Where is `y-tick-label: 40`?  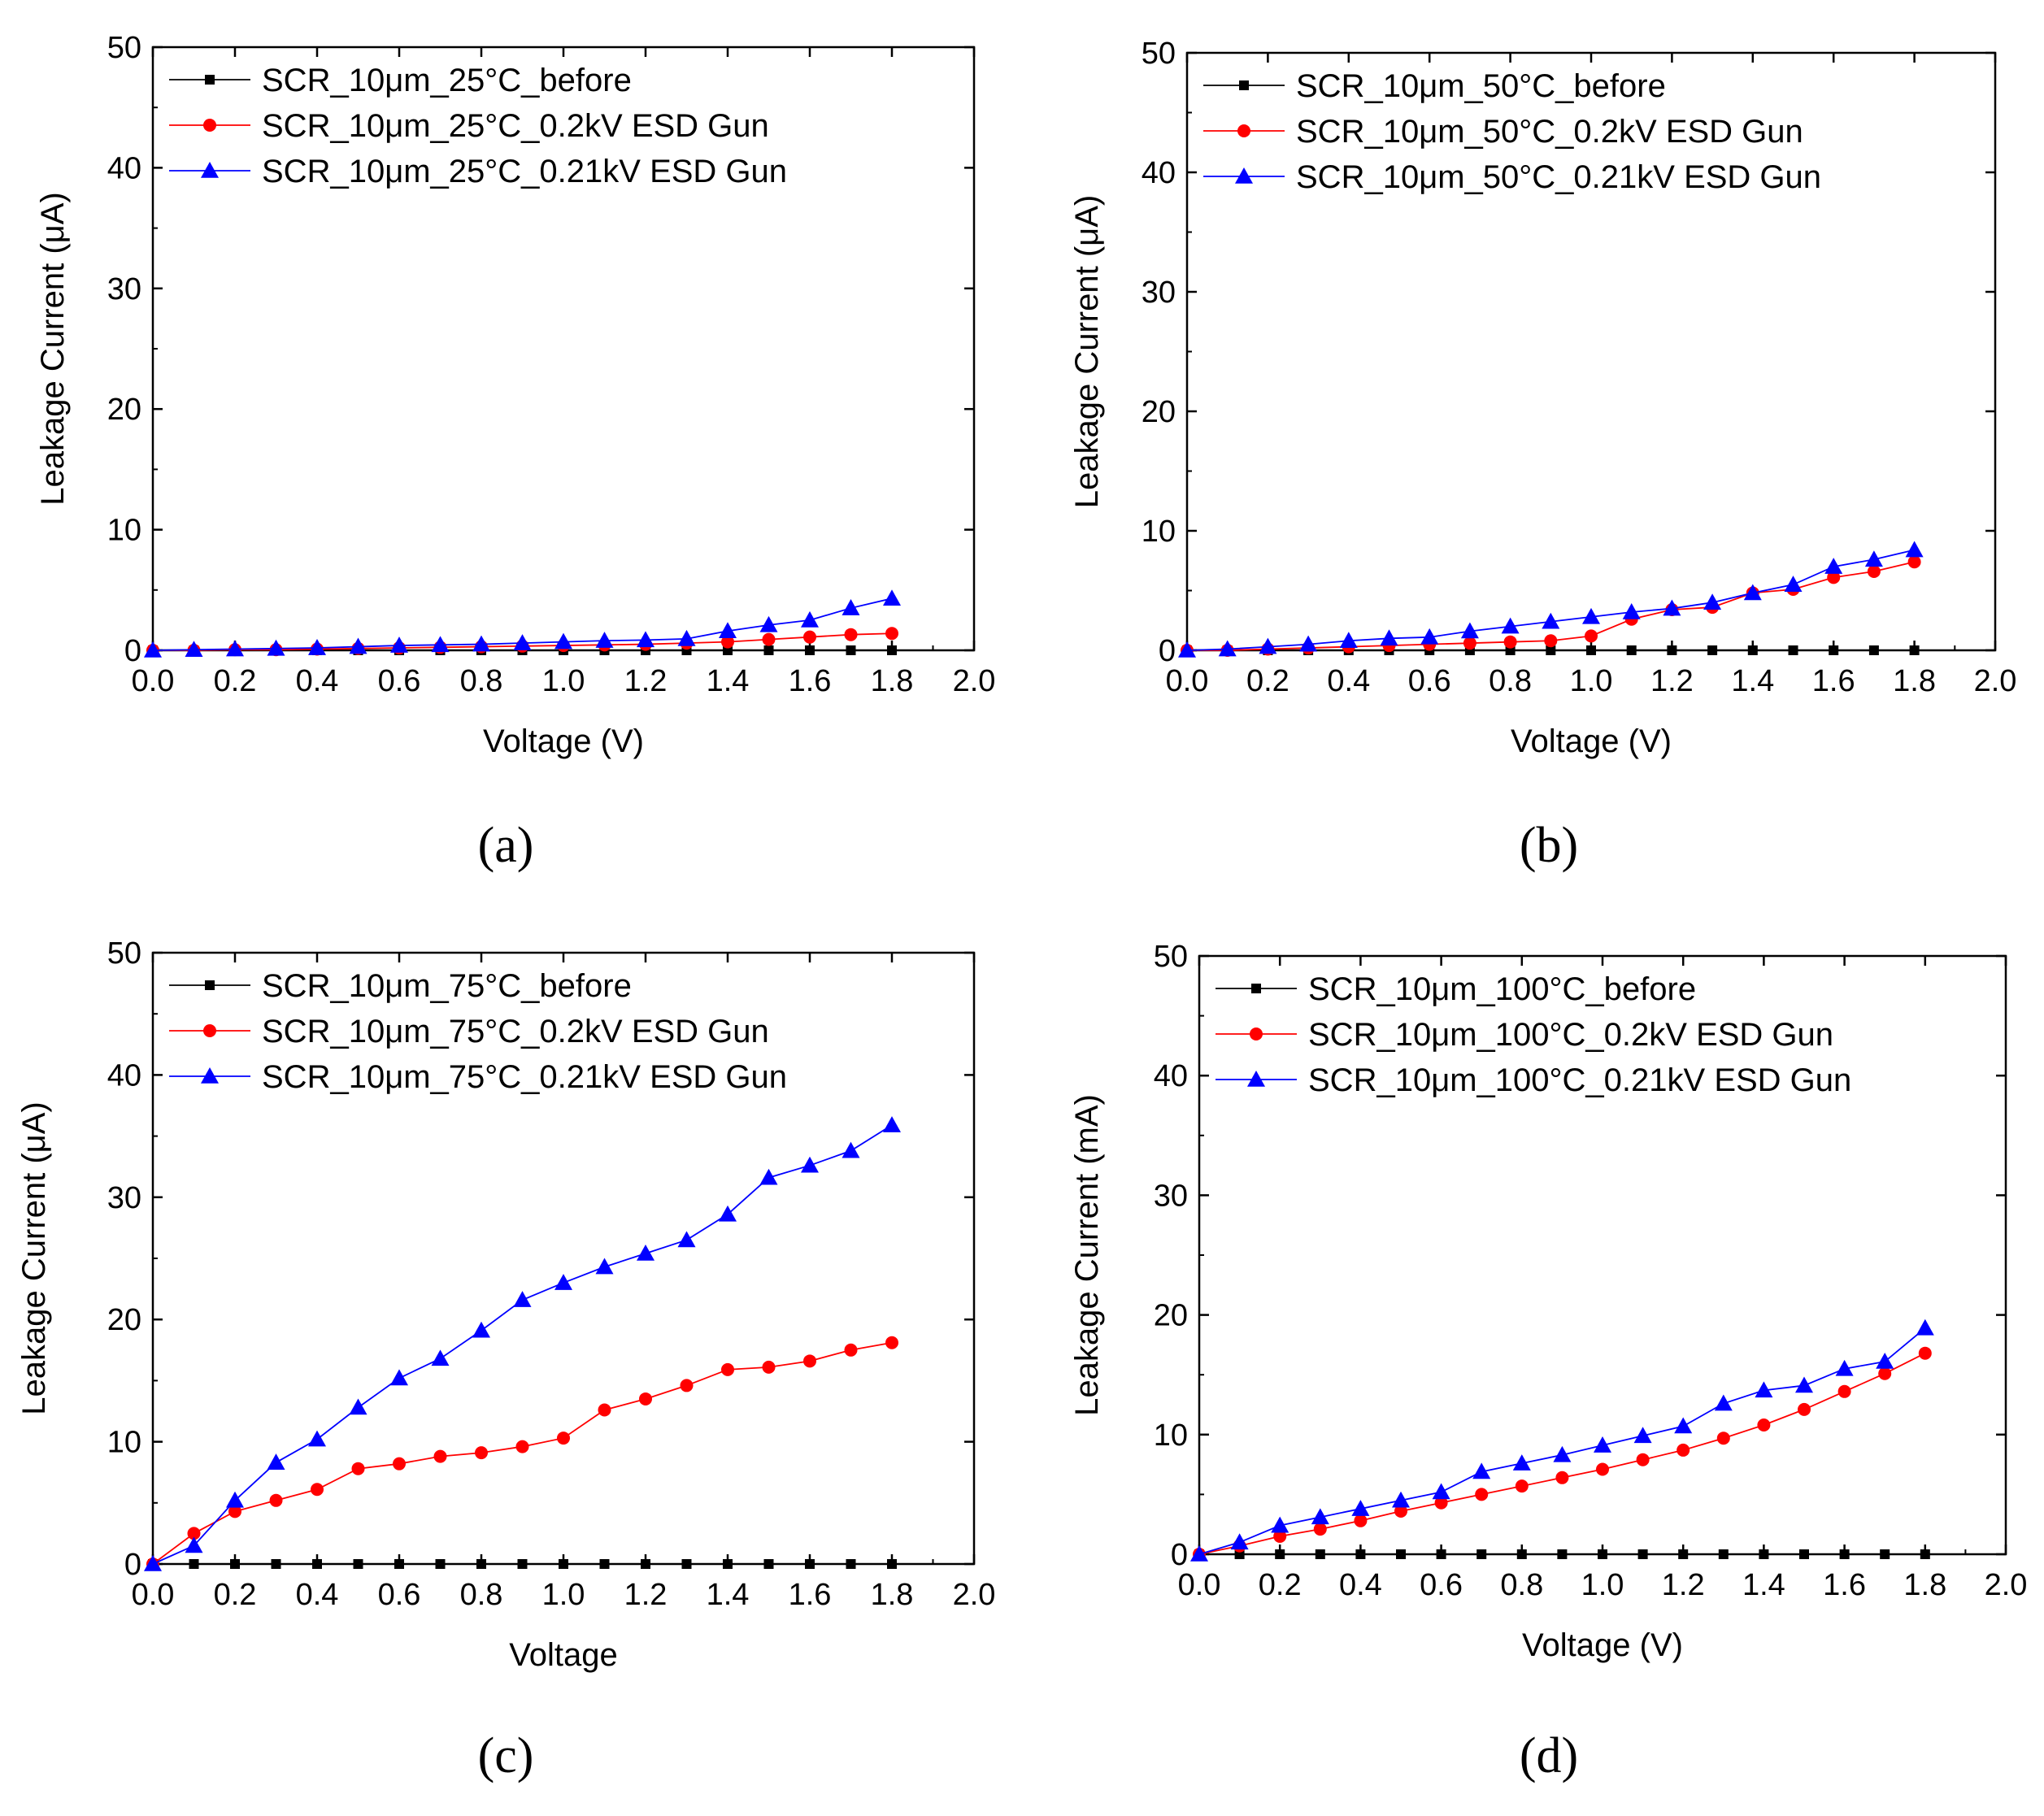
y-tick-label: 40 is located at coordinates (1171, 1076).